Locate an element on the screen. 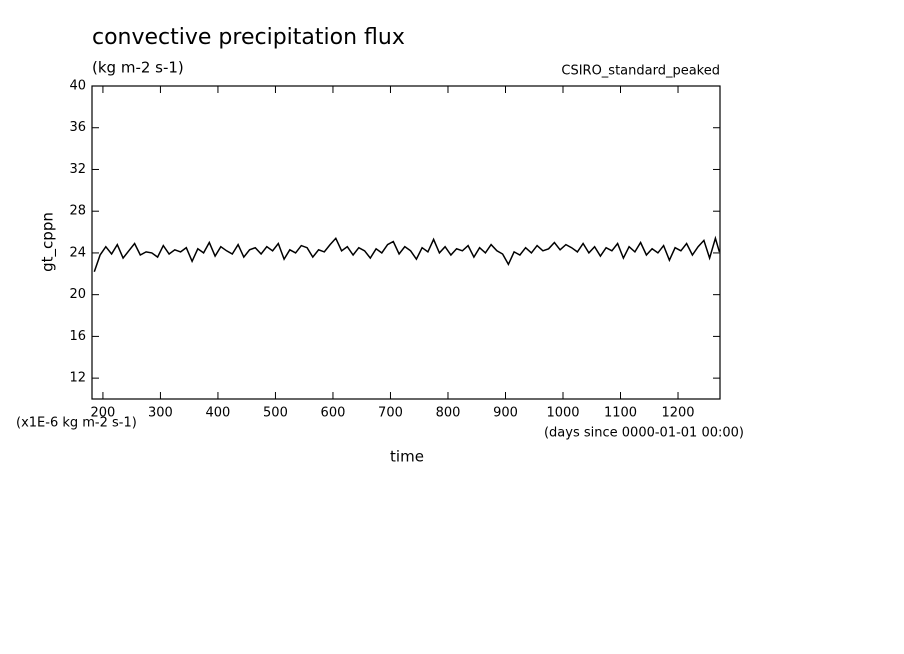  y-tick-label: 12 is located at coordinates (77, 378).